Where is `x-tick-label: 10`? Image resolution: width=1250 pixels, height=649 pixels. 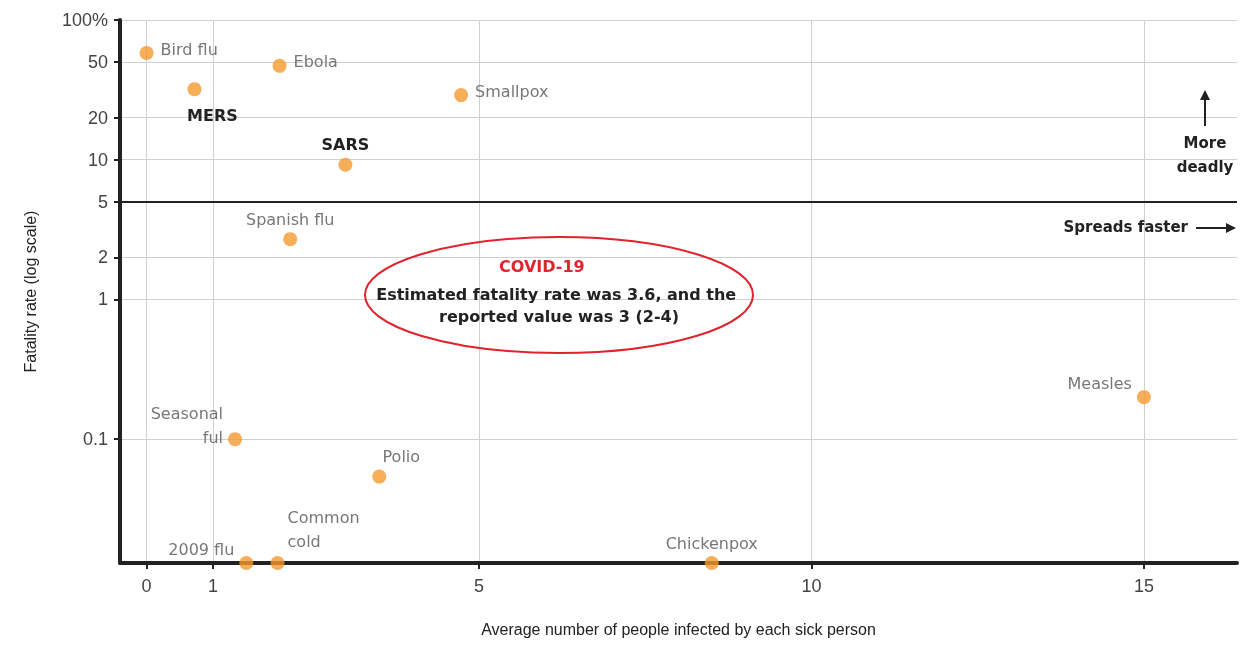 x-tick-label: 10 is located at coordinates (811, 586).